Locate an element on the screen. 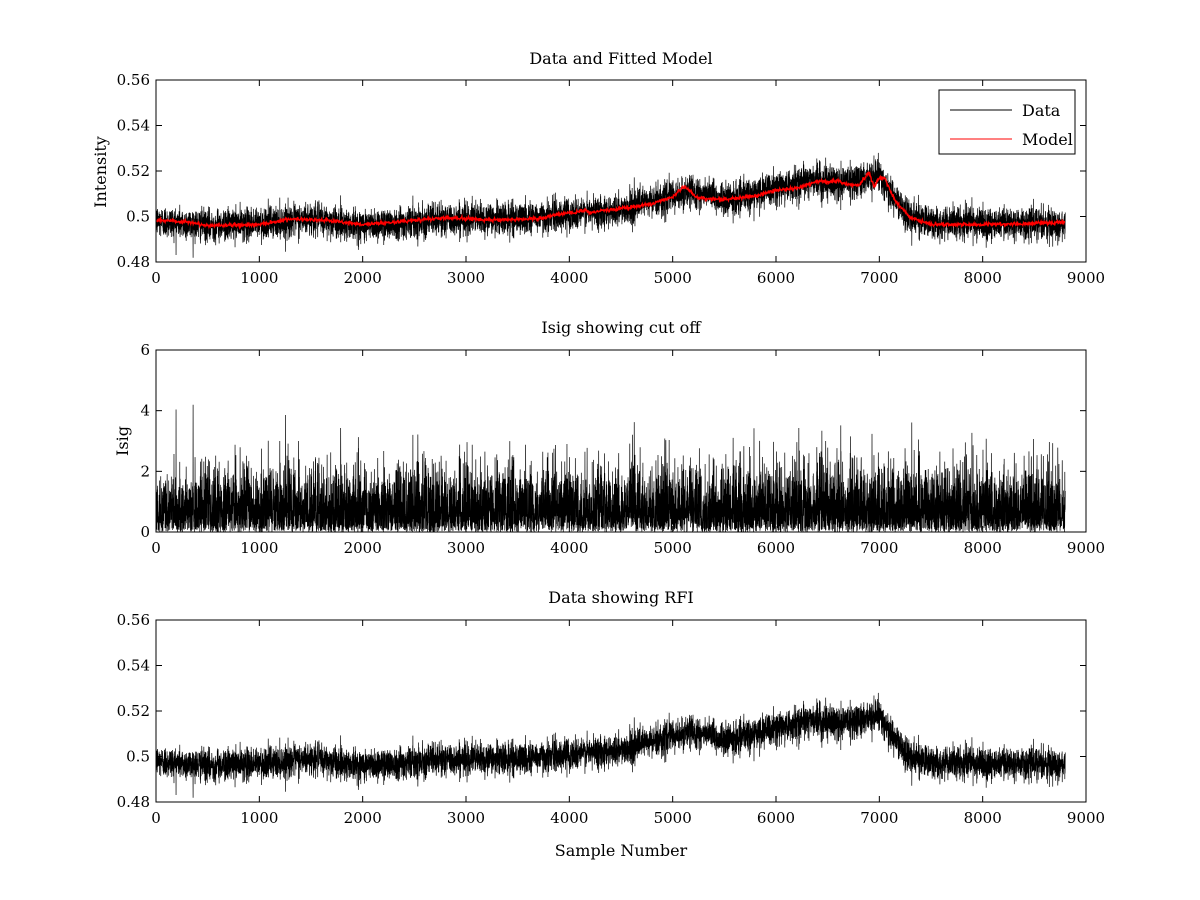 The width and height of the screenshot is (1200, 900). y-tick-label: 2 is located at coordinates (145, 471).